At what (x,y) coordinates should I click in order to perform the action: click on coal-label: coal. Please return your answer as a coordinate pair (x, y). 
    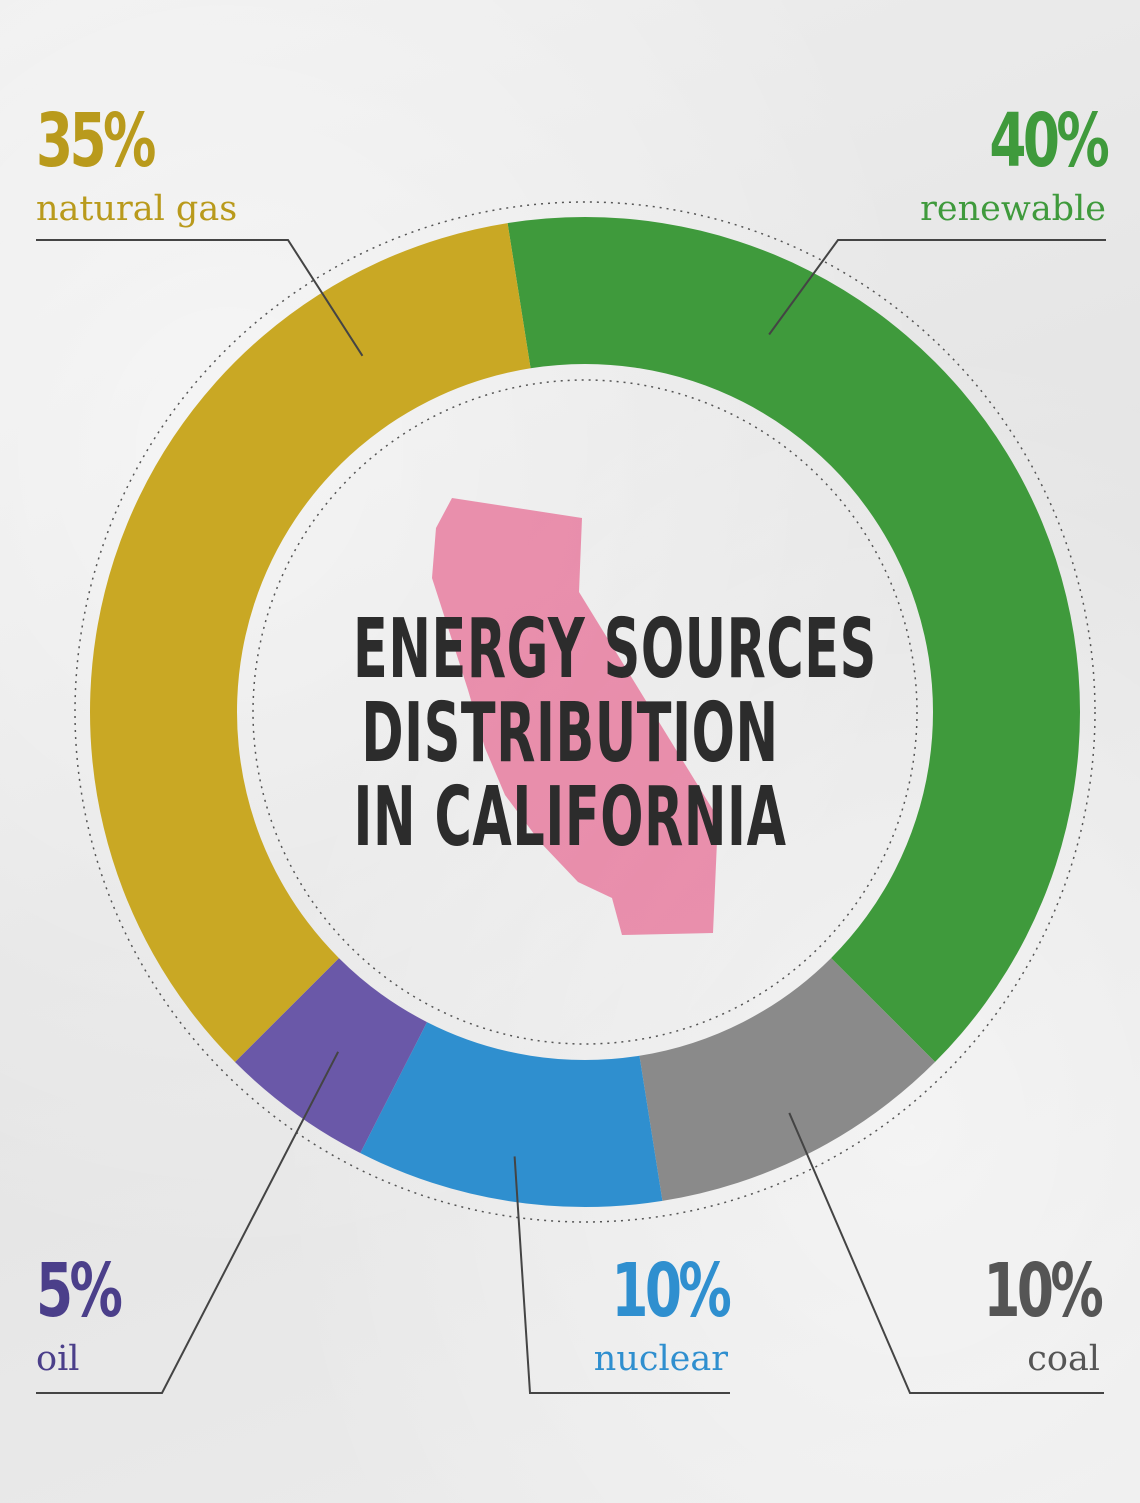
    Looking at the image, I should click on (1063, 1359).